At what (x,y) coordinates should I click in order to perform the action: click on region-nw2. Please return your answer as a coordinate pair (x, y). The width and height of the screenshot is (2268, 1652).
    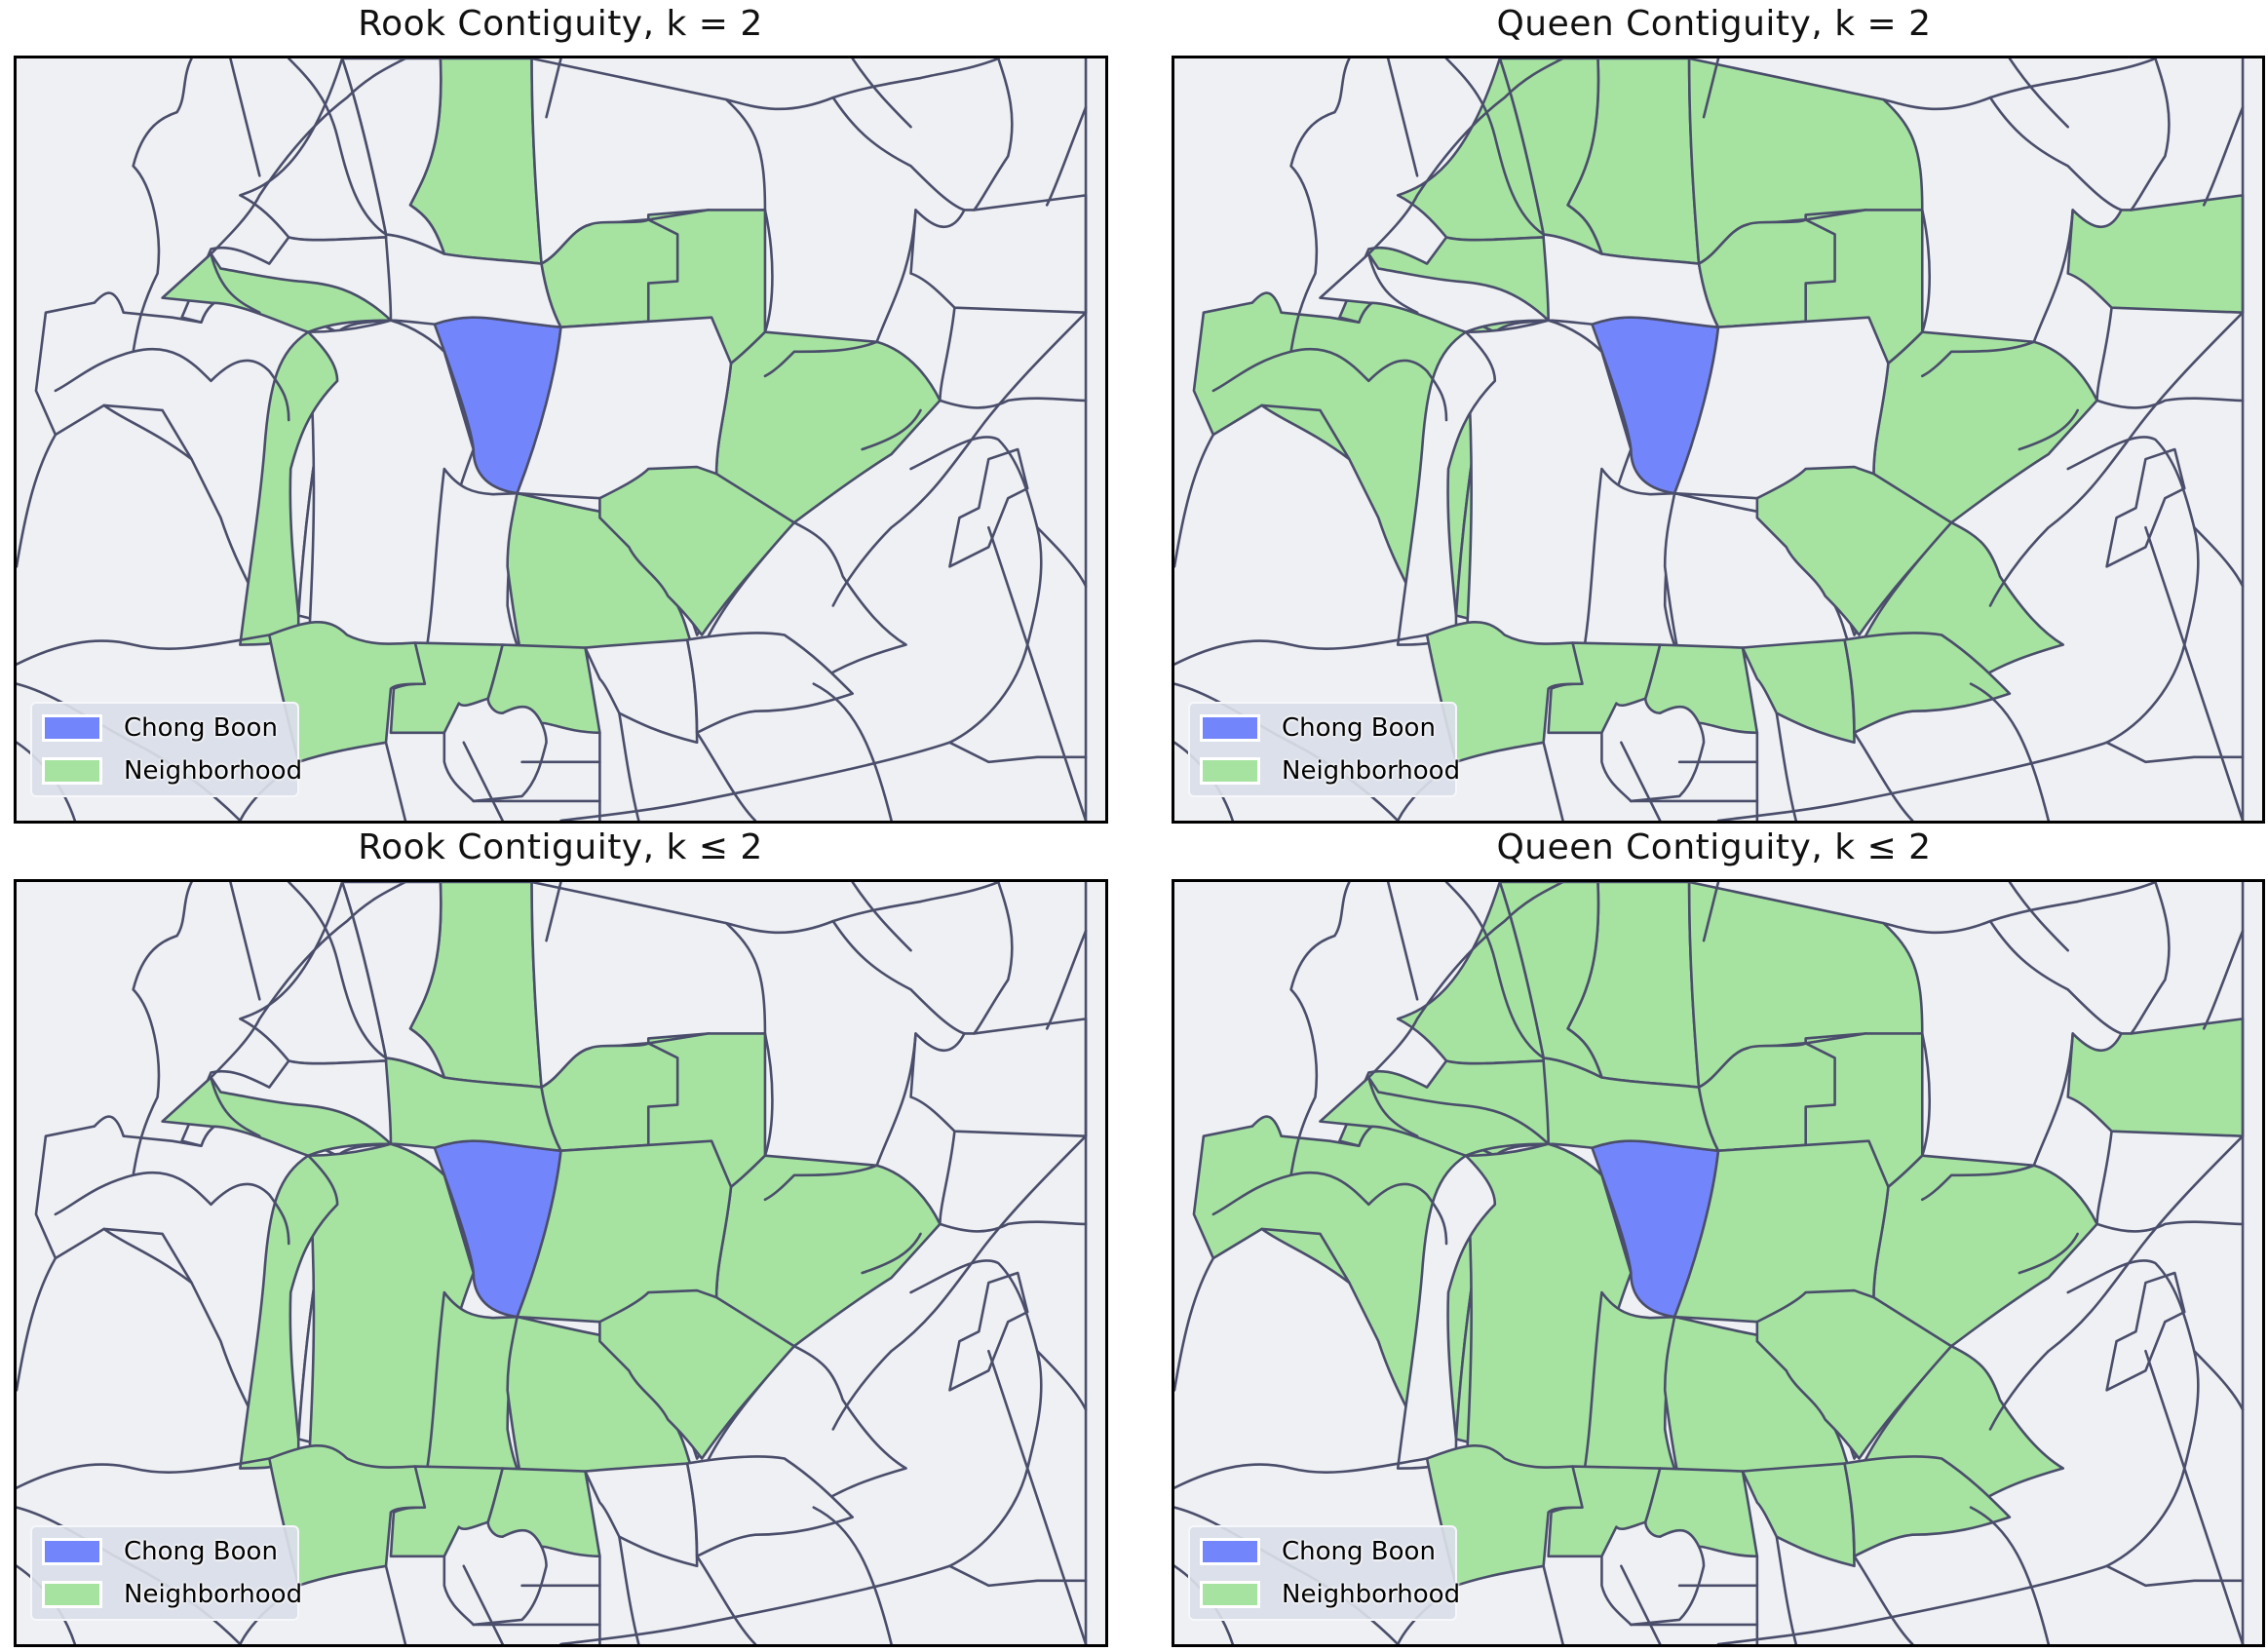
    Looking at the image, I should click on (1470, 150).